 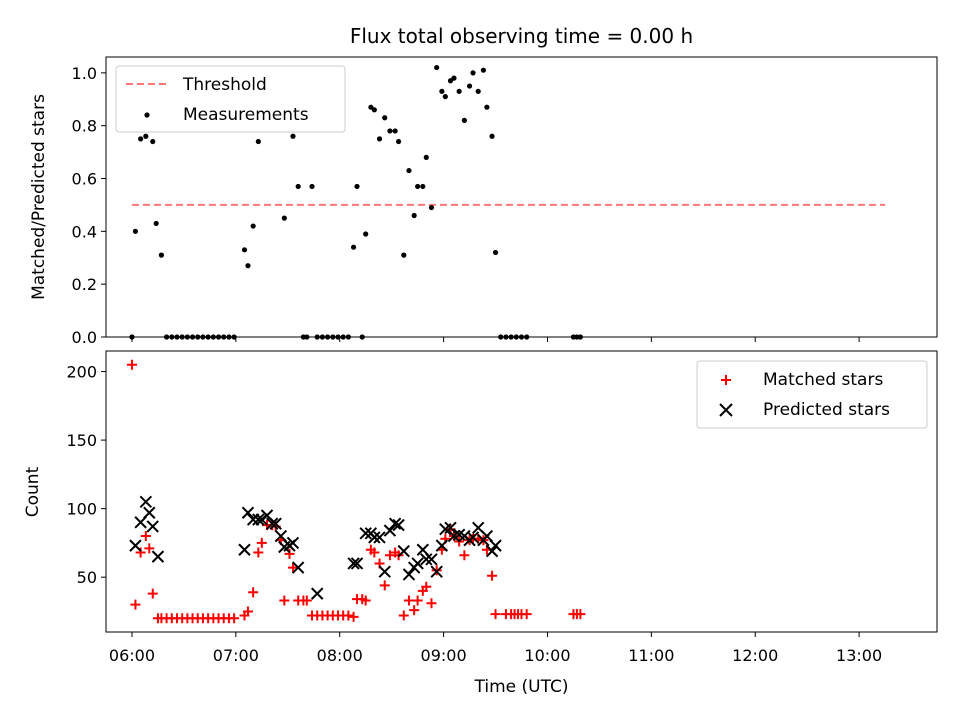 I want to click on bottom-xtick-label: 08:00, so click(x=340, y=655).